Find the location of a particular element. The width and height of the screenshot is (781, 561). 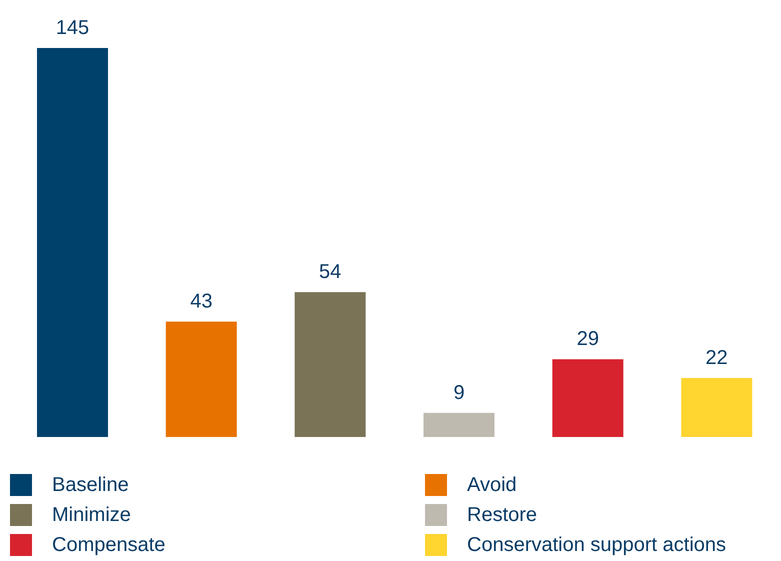

data-label: 29 is located at coordinates (587, 339).